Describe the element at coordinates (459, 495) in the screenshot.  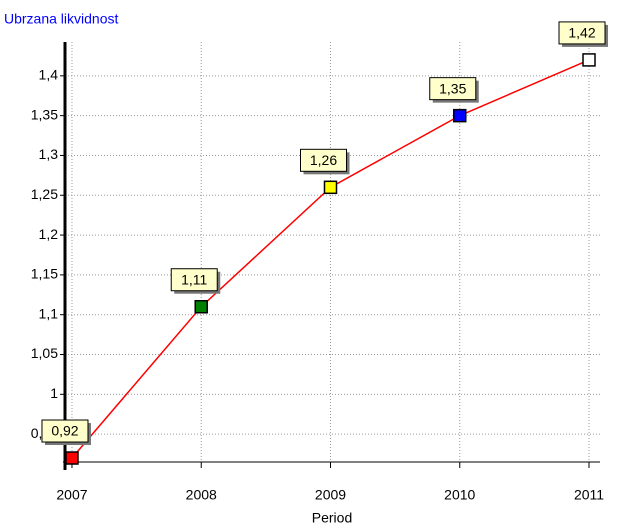
I see `x-tick-label: 2010` at that location.